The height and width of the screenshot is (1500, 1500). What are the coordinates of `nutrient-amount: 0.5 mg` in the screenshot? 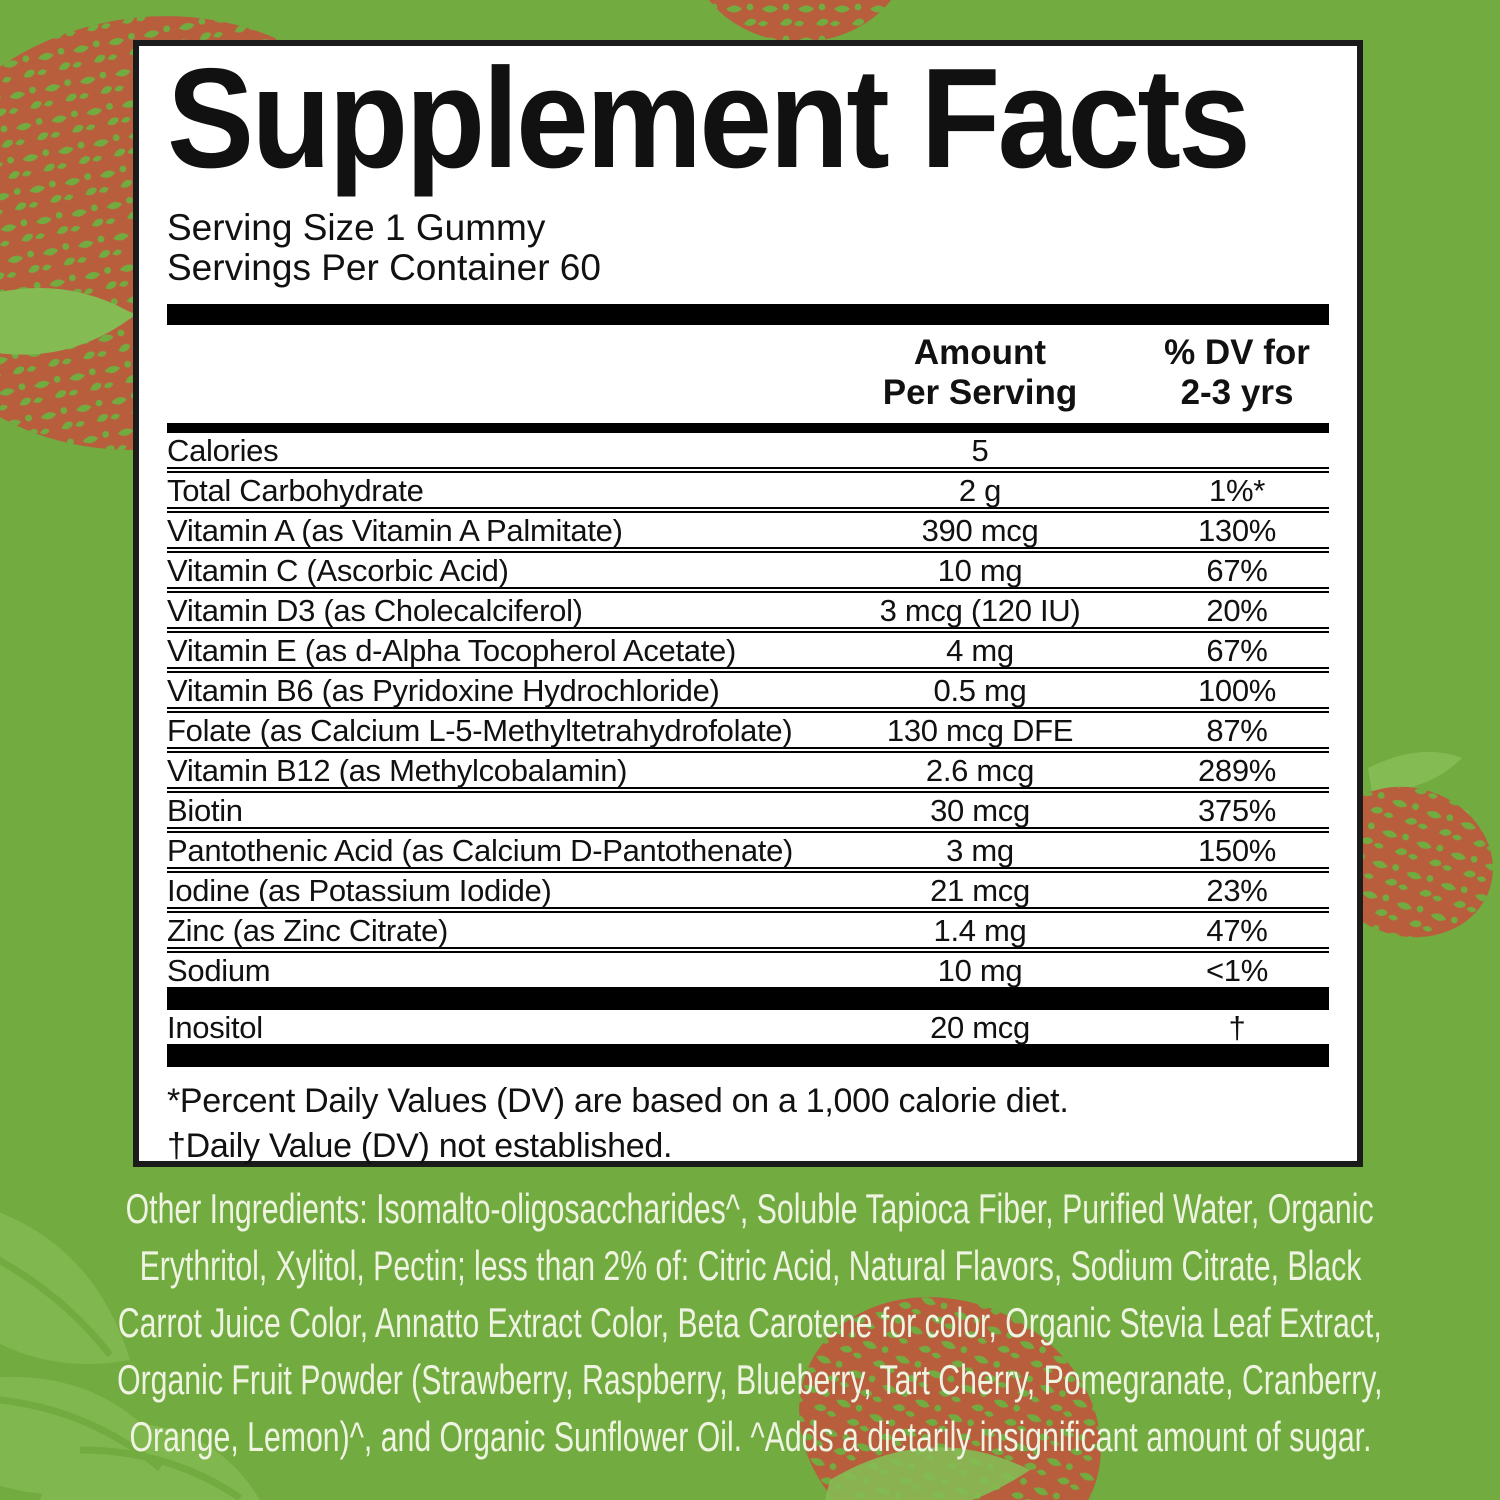 It's located at (980, 690).